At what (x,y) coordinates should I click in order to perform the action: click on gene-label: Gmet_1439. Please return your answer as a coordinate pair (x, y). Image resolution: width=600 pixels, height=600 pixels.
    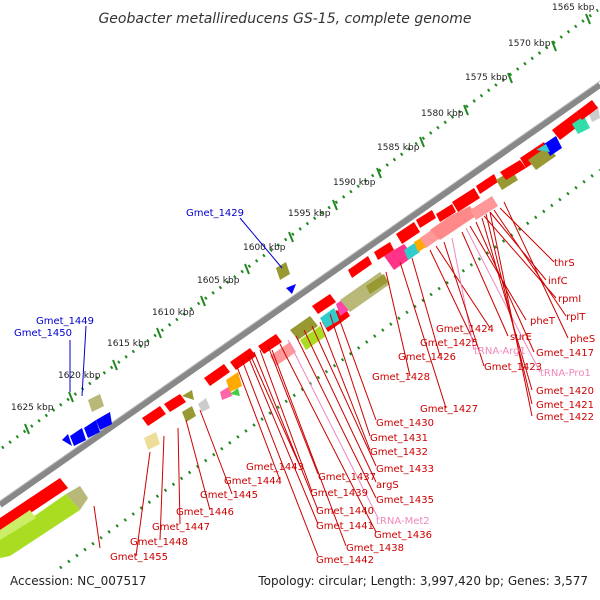
    Looking at the image, I should click on (339, 493).